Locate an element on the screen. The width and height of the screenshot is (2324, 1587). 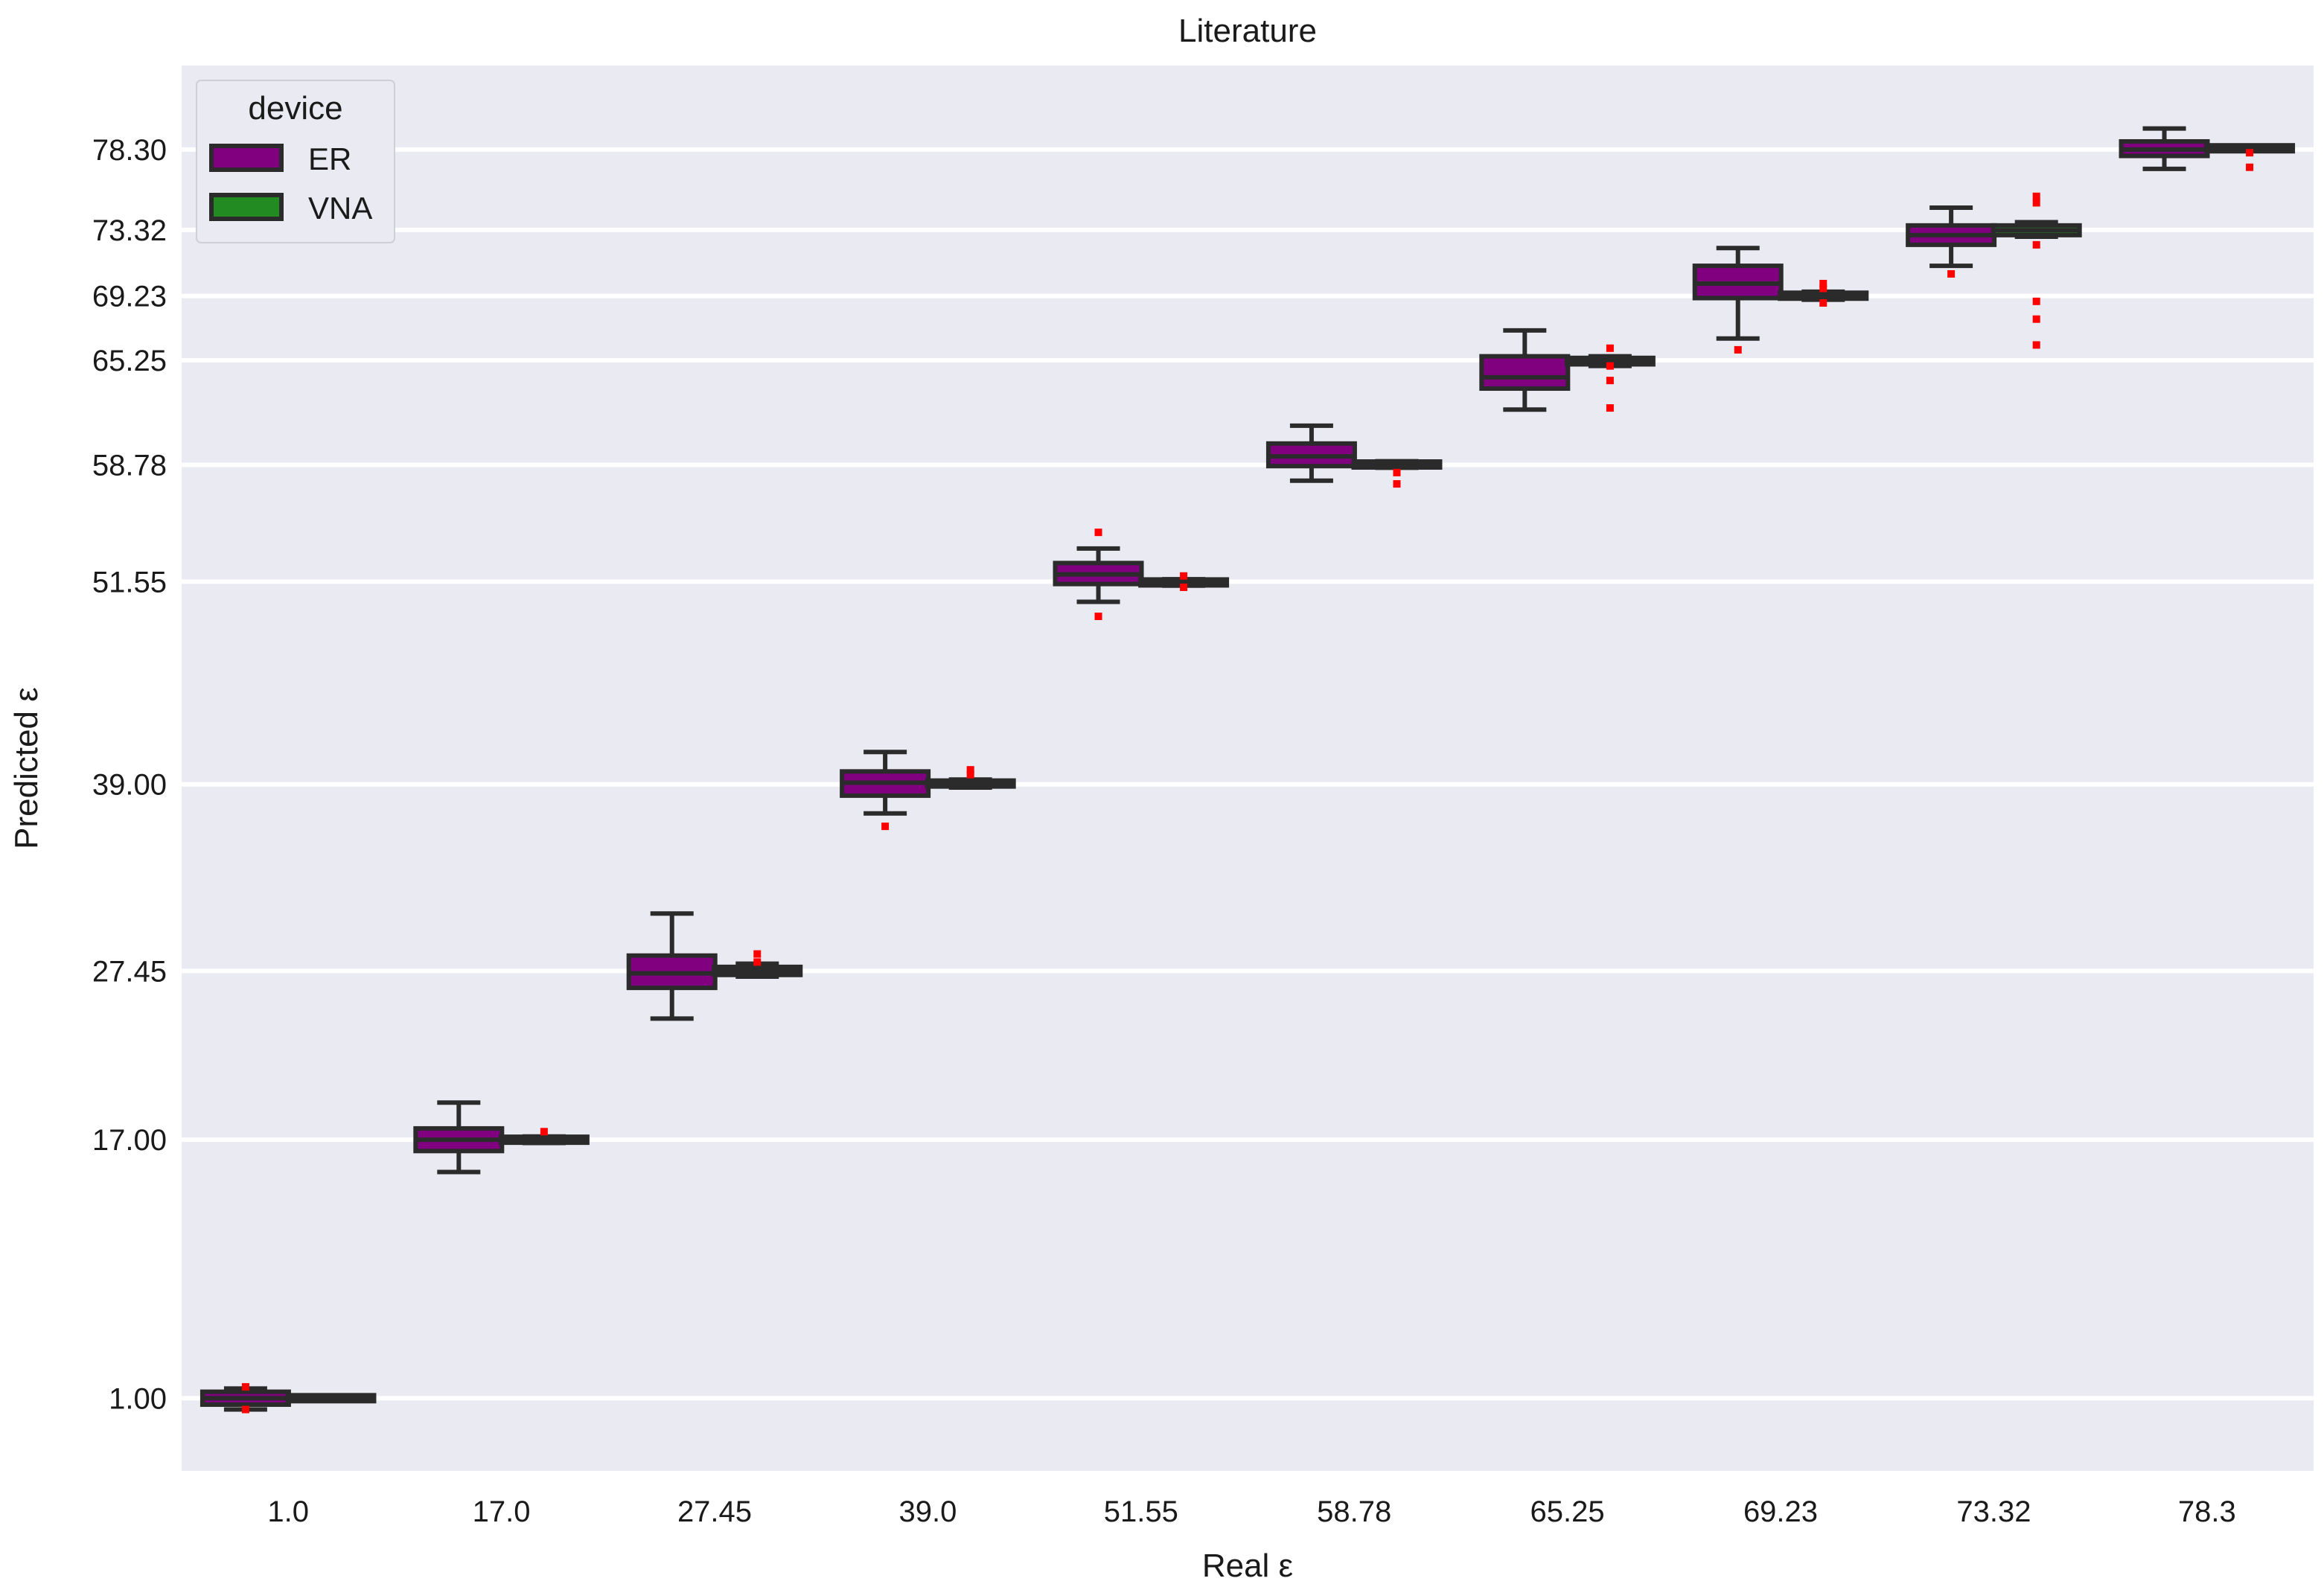
y-tick-label: 58.78 is located at coordinates (130, 465).